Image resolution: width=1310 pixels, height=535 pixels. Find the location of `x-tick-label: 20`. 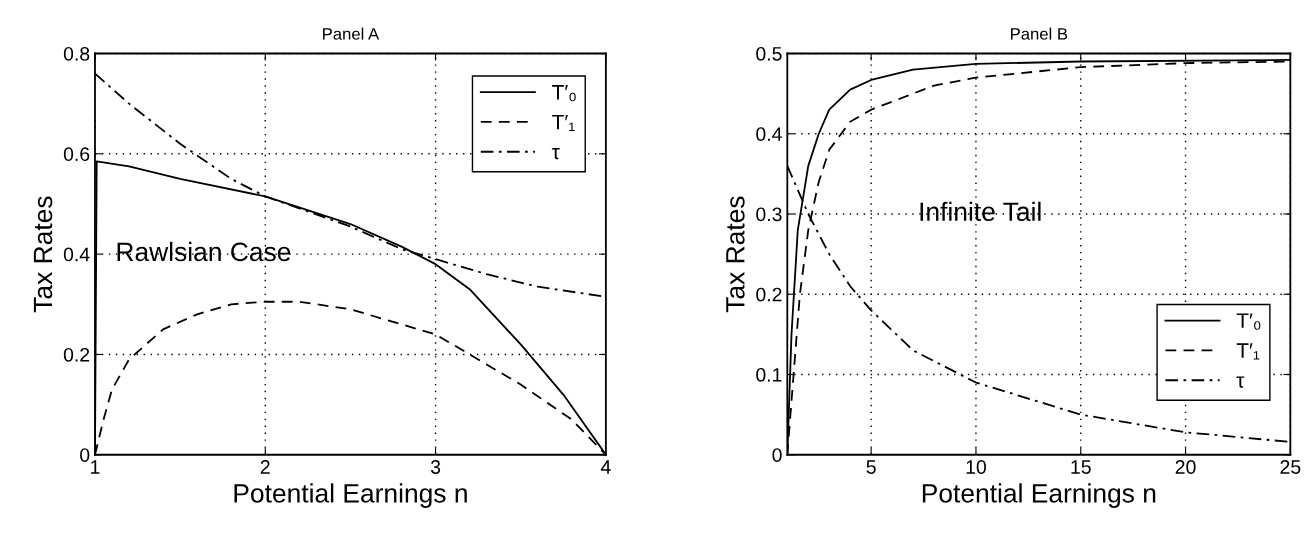

x-tick-label: 20 is located at coordinates (1185, 467).